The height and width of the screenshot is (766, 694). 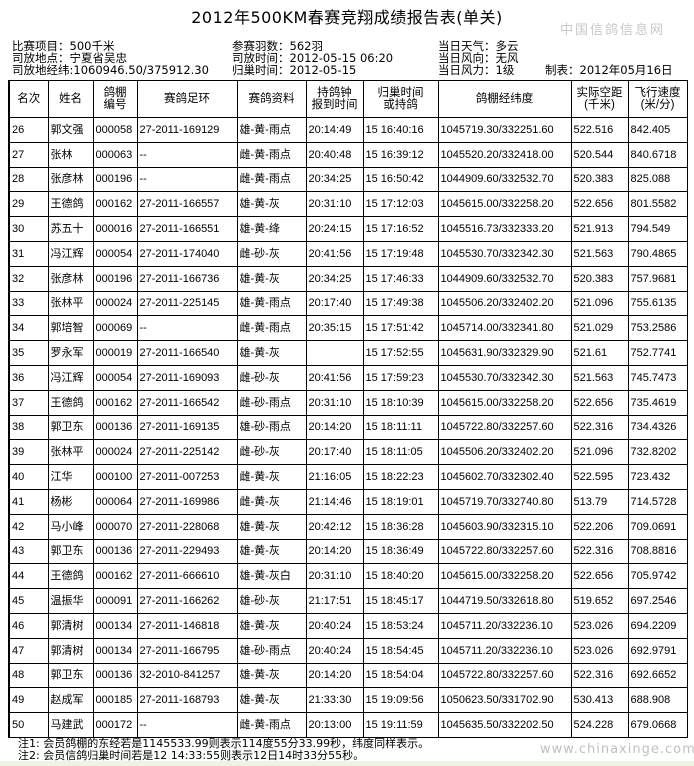 I want to click on table-cell: 842.405, so click(x=657, y=130).